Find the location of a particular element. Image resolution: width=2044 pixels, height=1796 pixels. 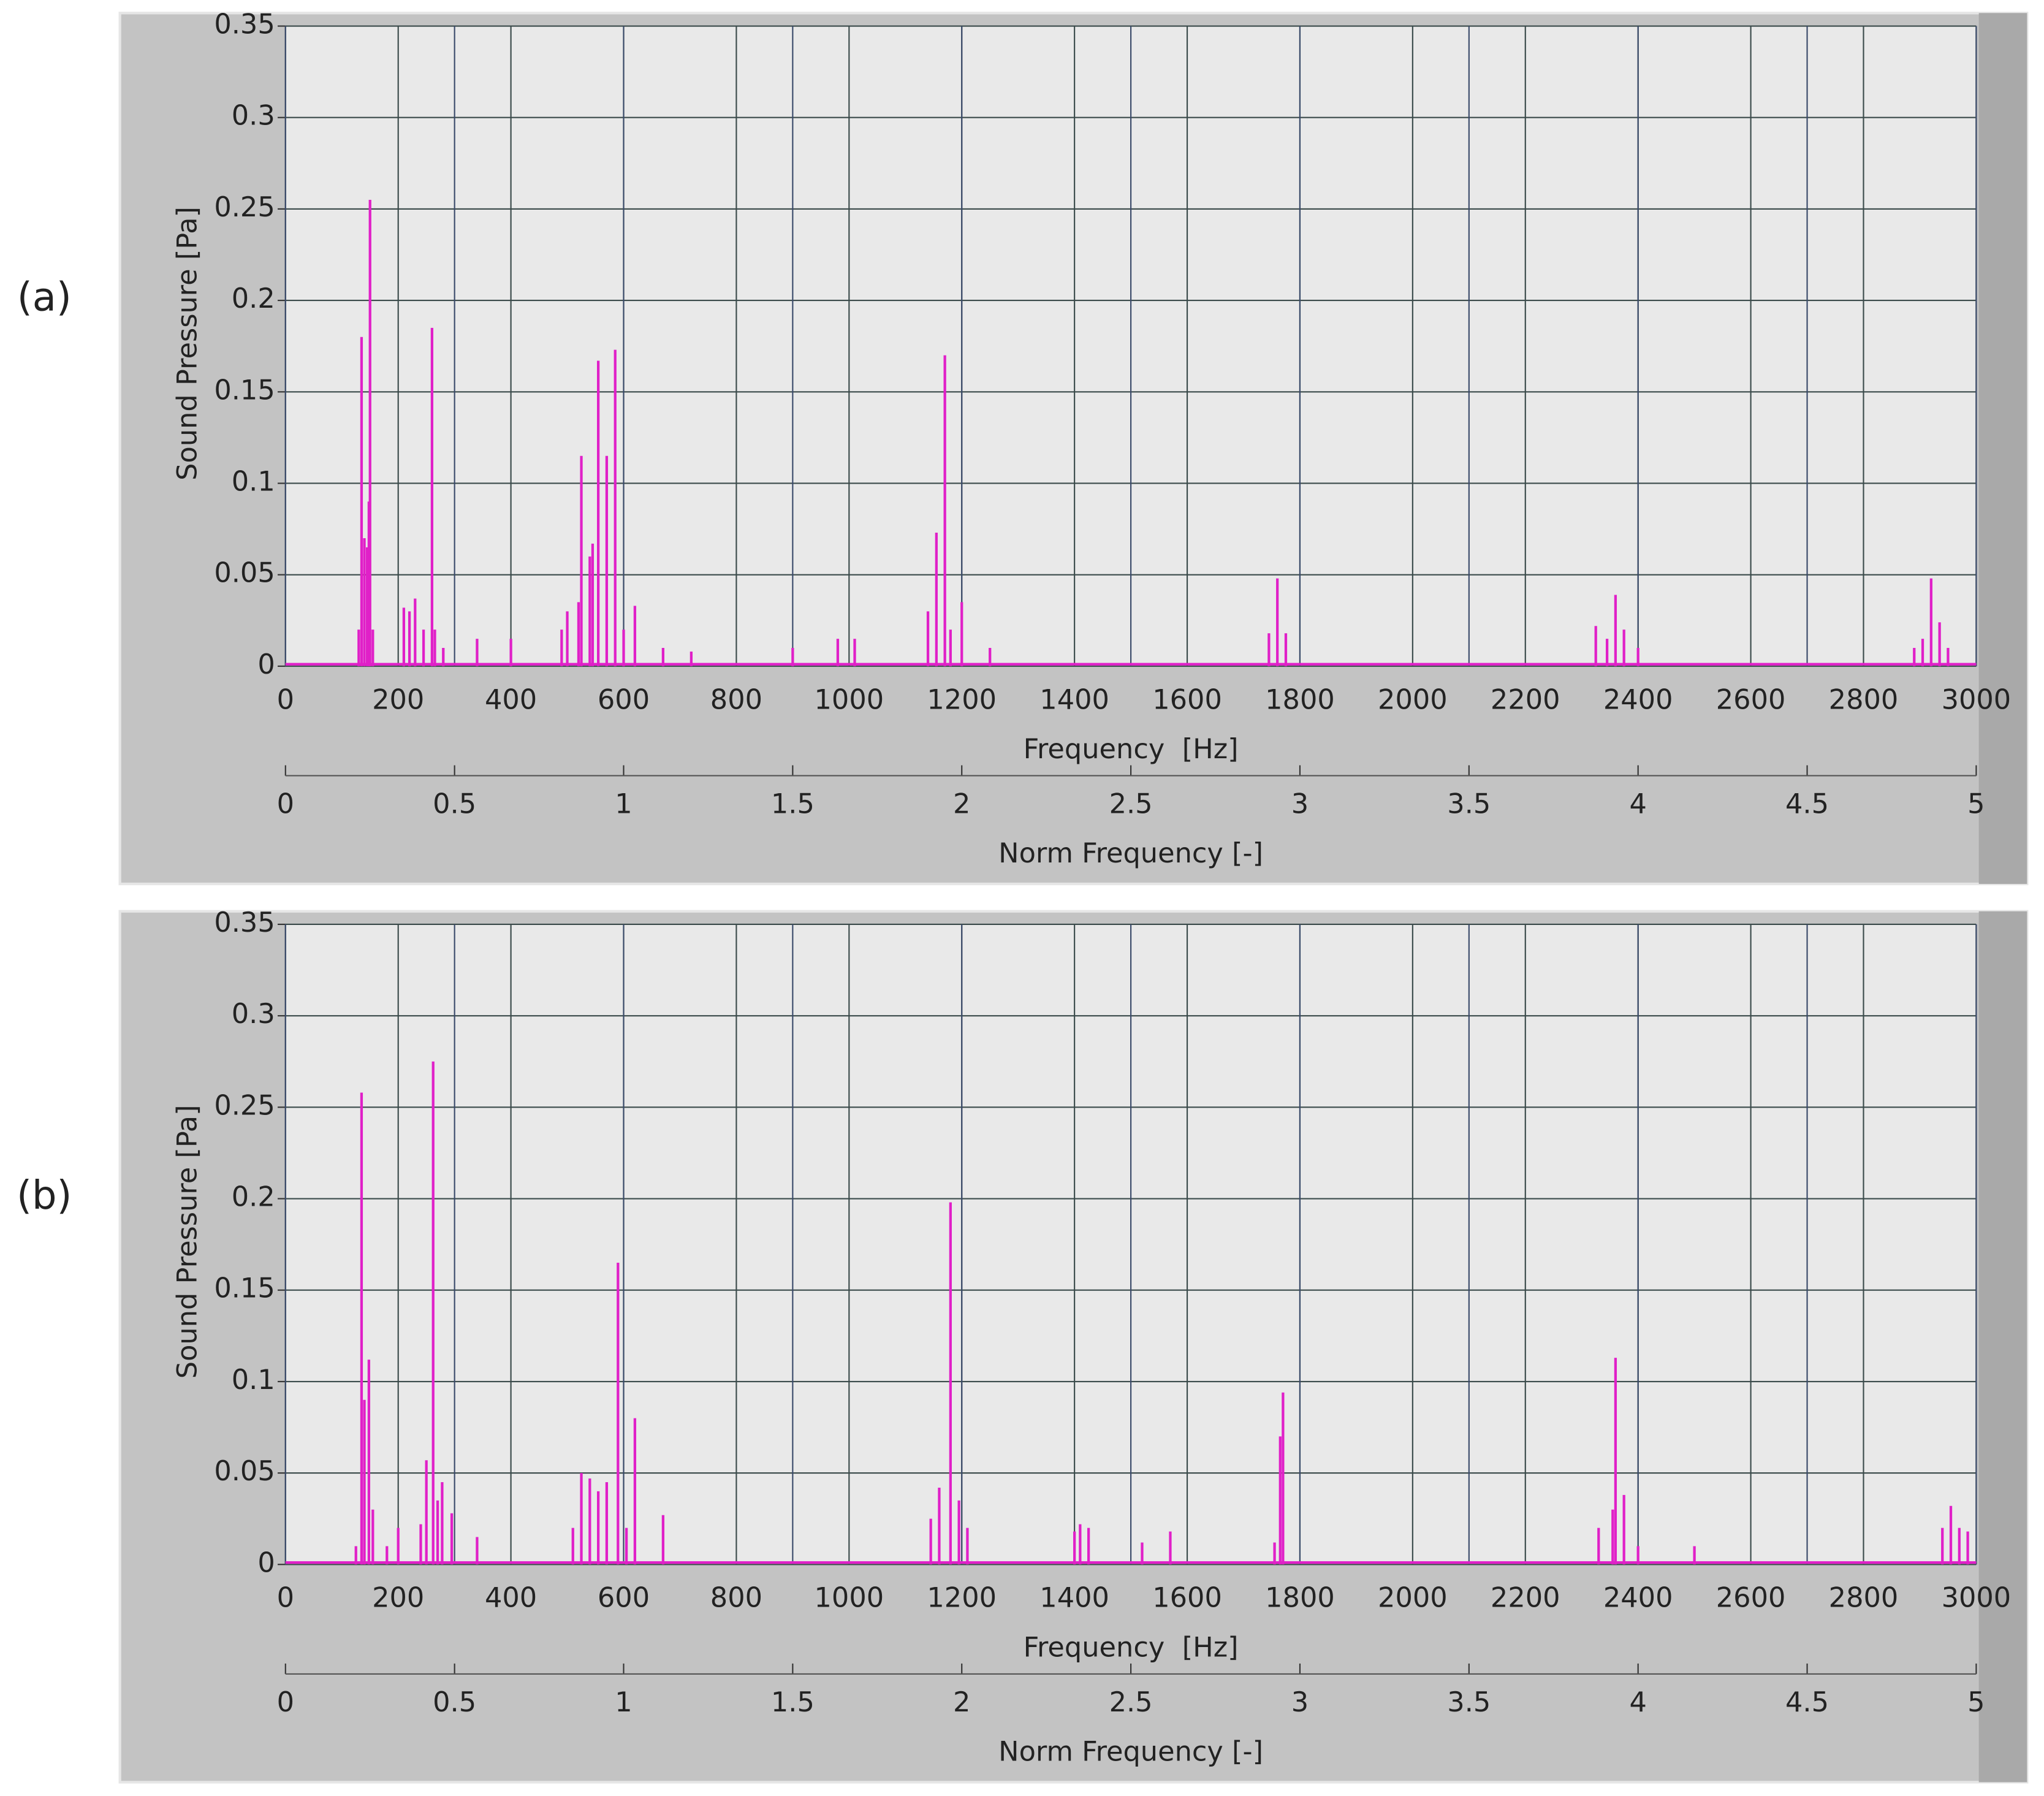

panel-label: (a) is located at coordinates (44, 298).